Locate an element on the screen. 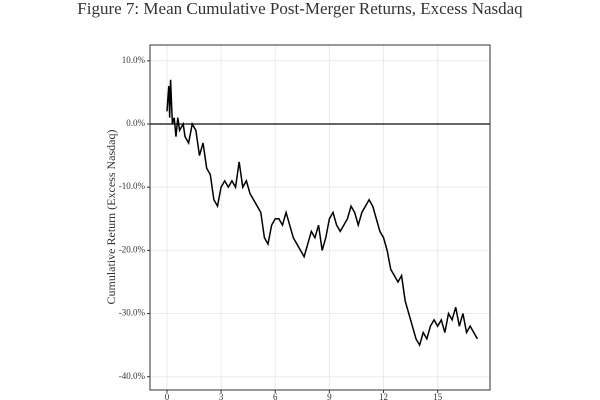  y-tick-label: -10.0% is located at coordinates (132, 186).